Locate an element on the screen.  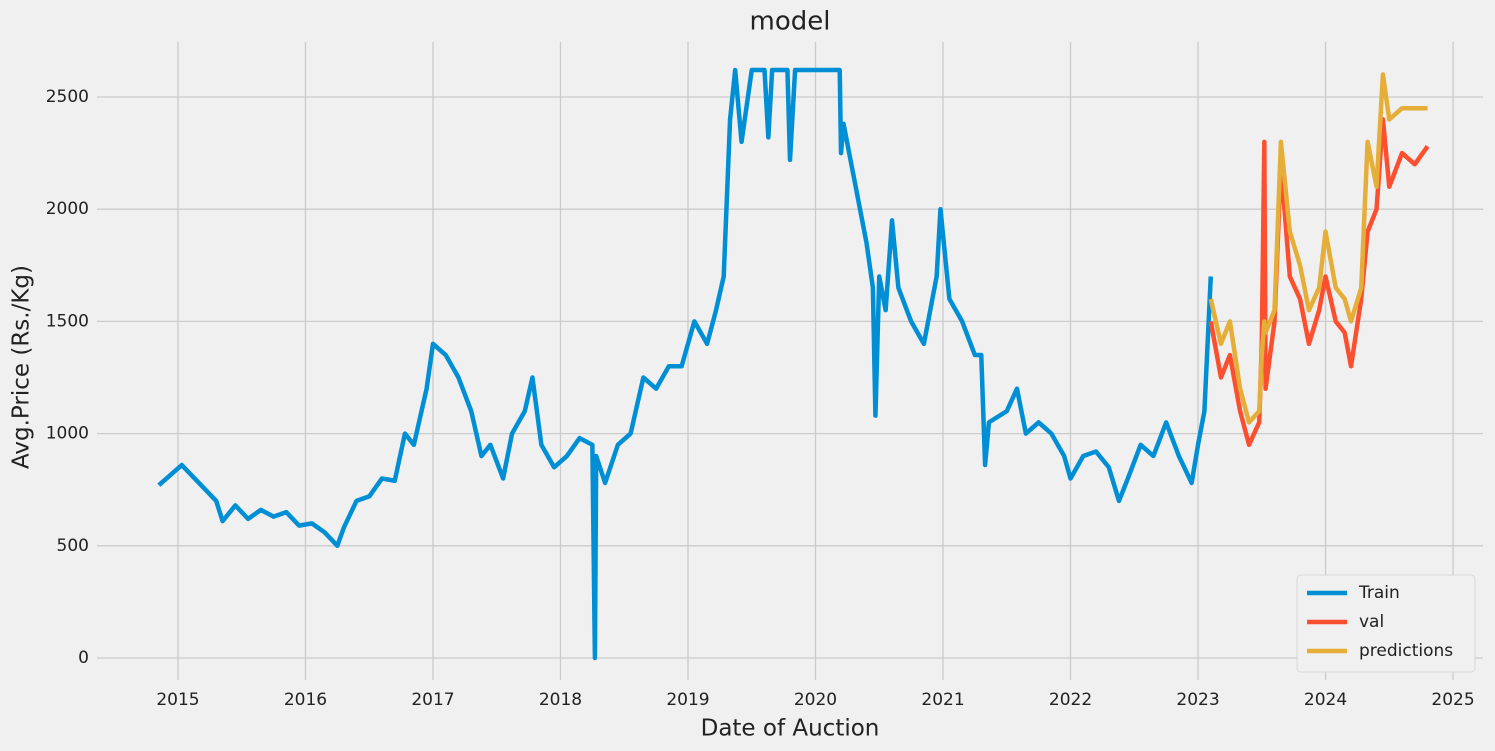
x-tick-label: 2015 is located at coordinates (177, 700).